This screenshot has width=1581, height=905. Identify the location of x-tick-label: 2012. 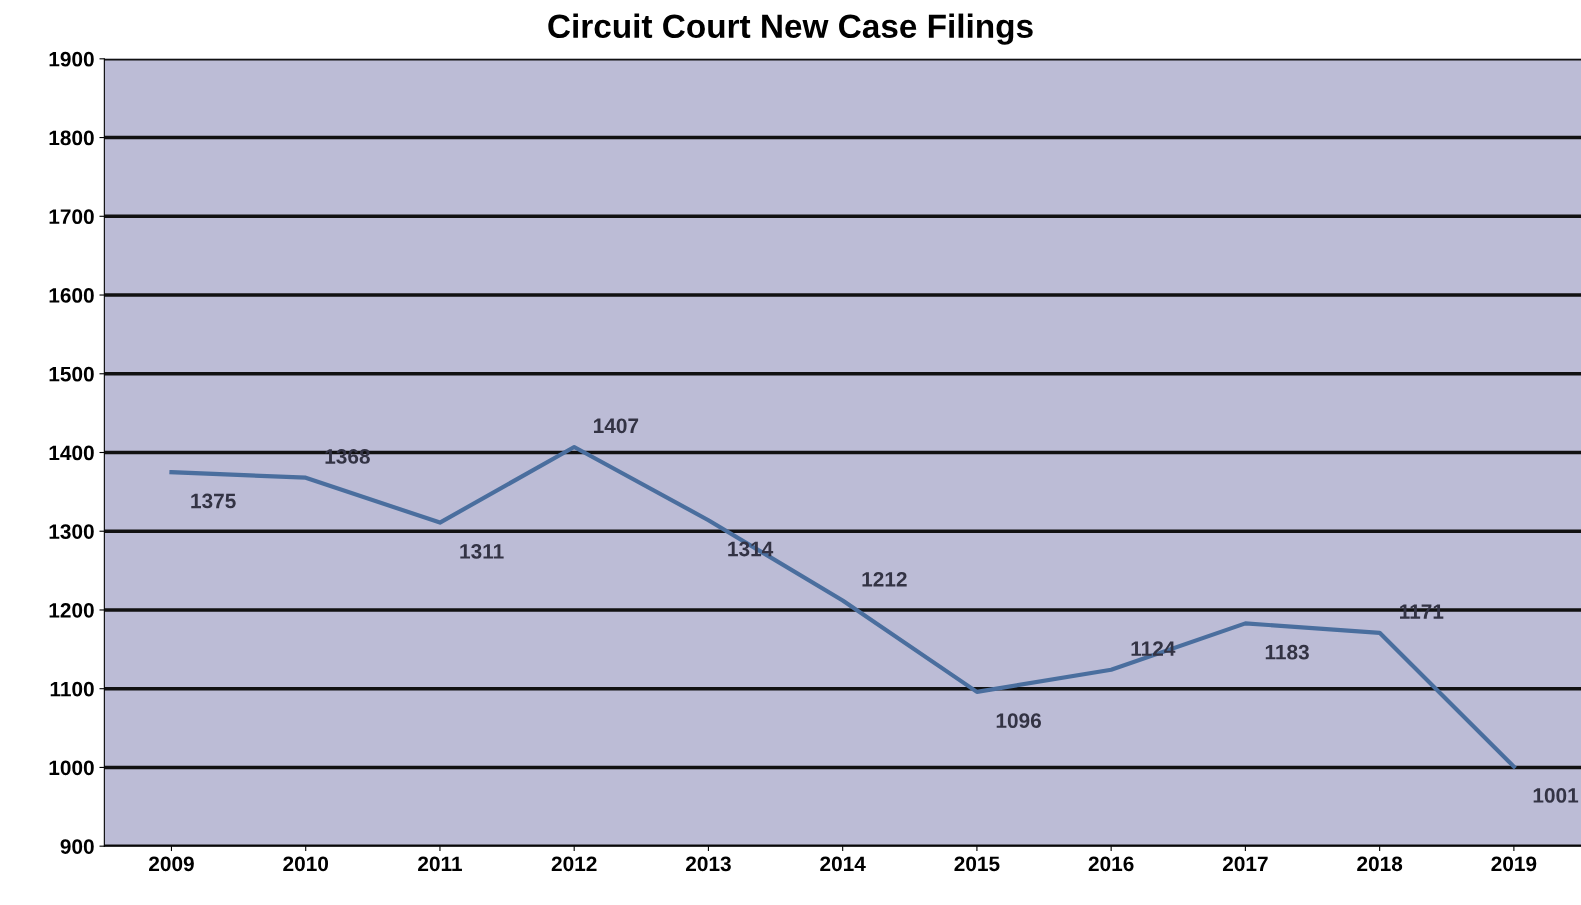
(574, 864).